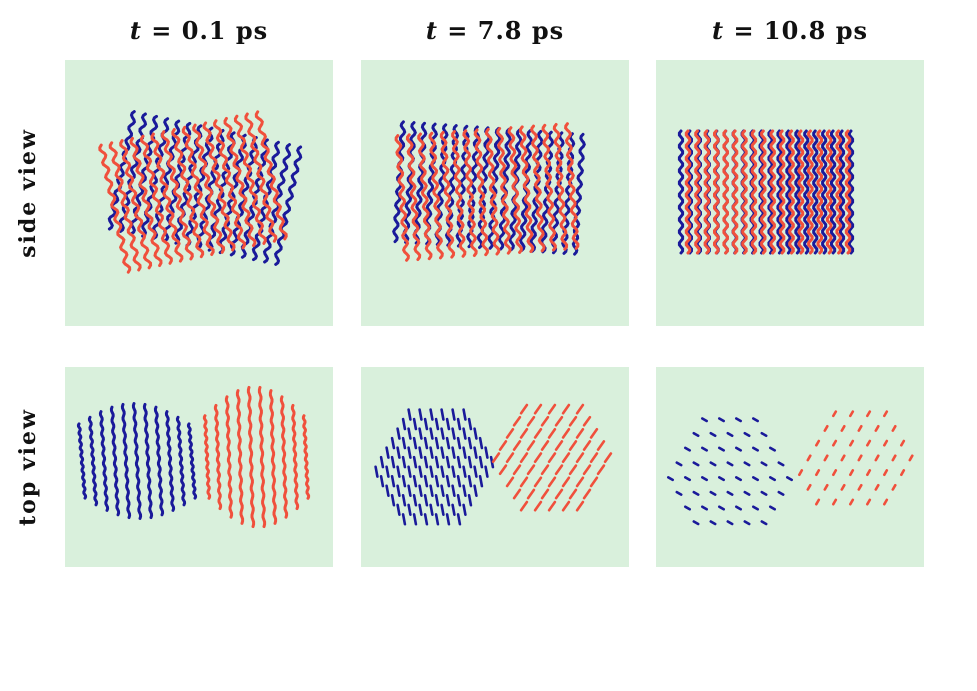 This screenshot has width=977, height=691. Describe the element at coordinates (28, 467) in the screenshot. I see `row-label-top-view: top view` at that location.